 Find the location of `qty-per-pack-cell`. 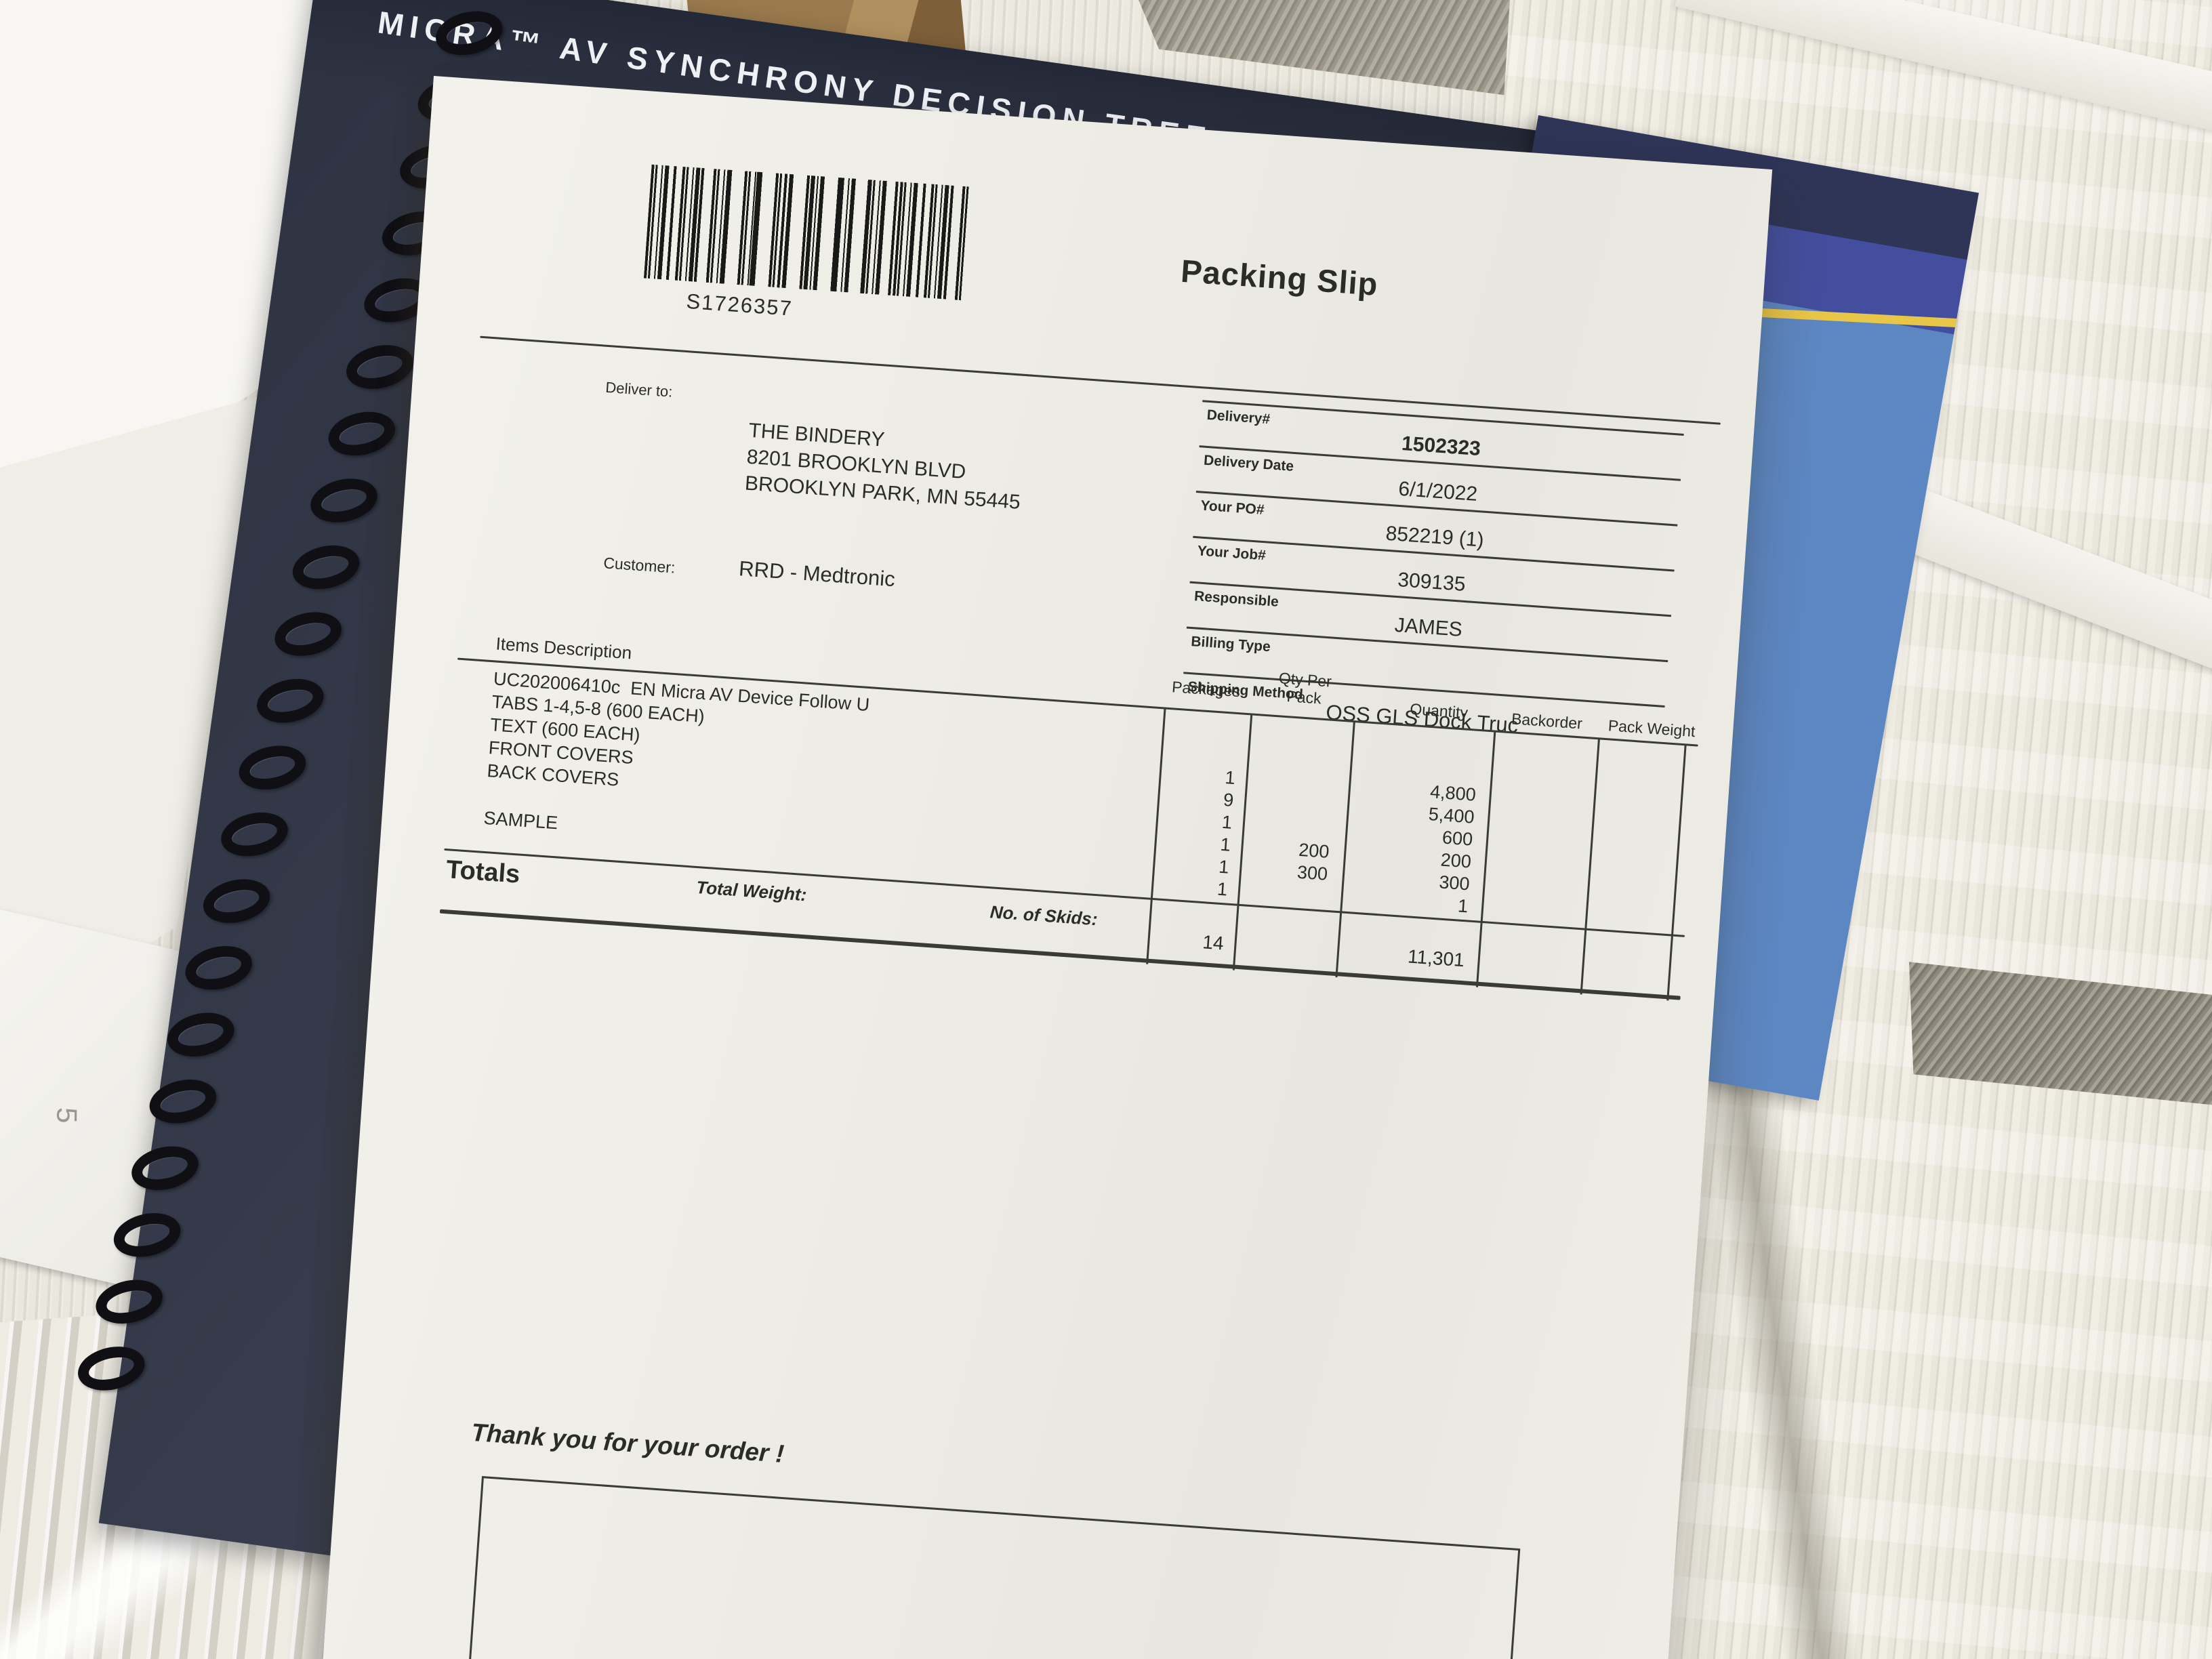

qty-per-pack-cell is located at coordinates (1285, 771).